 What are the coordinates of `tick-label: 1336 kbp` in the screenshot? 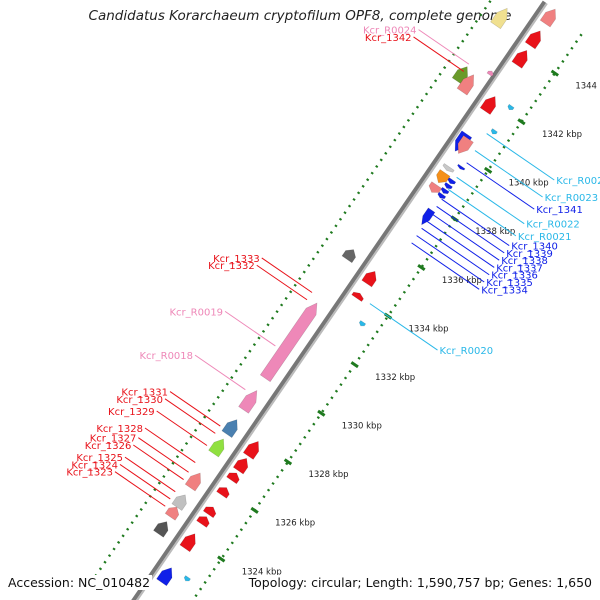 It's located at (462, 281).